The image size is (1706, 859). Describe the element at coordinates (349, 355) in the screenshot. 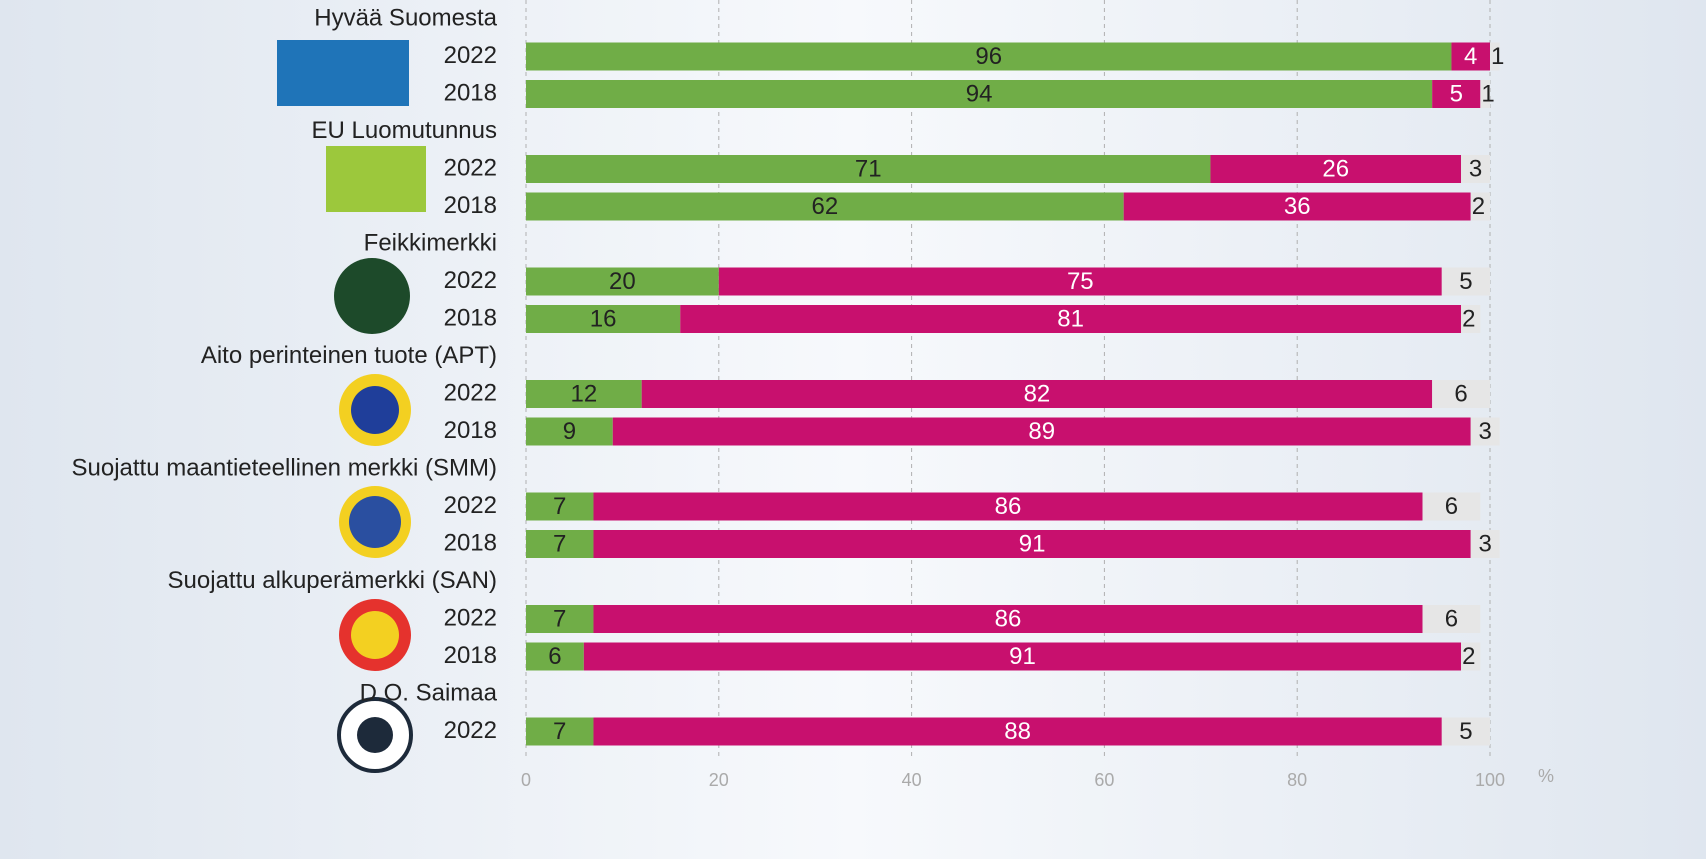

I see `group-label: Aito perinteinen tuote (APT)` at that location.